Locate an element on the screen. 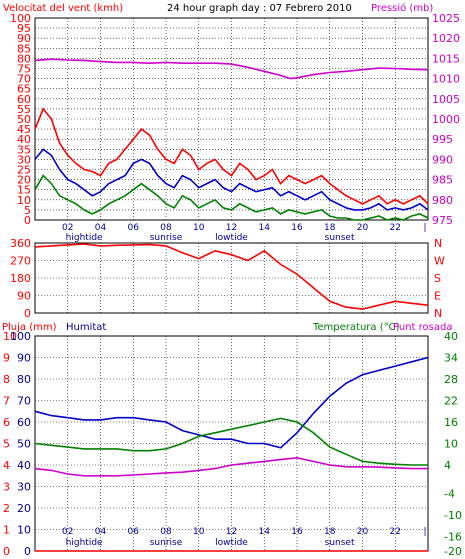  temperature-axis-right-tick: 16 is located at coordinates (451, 422).